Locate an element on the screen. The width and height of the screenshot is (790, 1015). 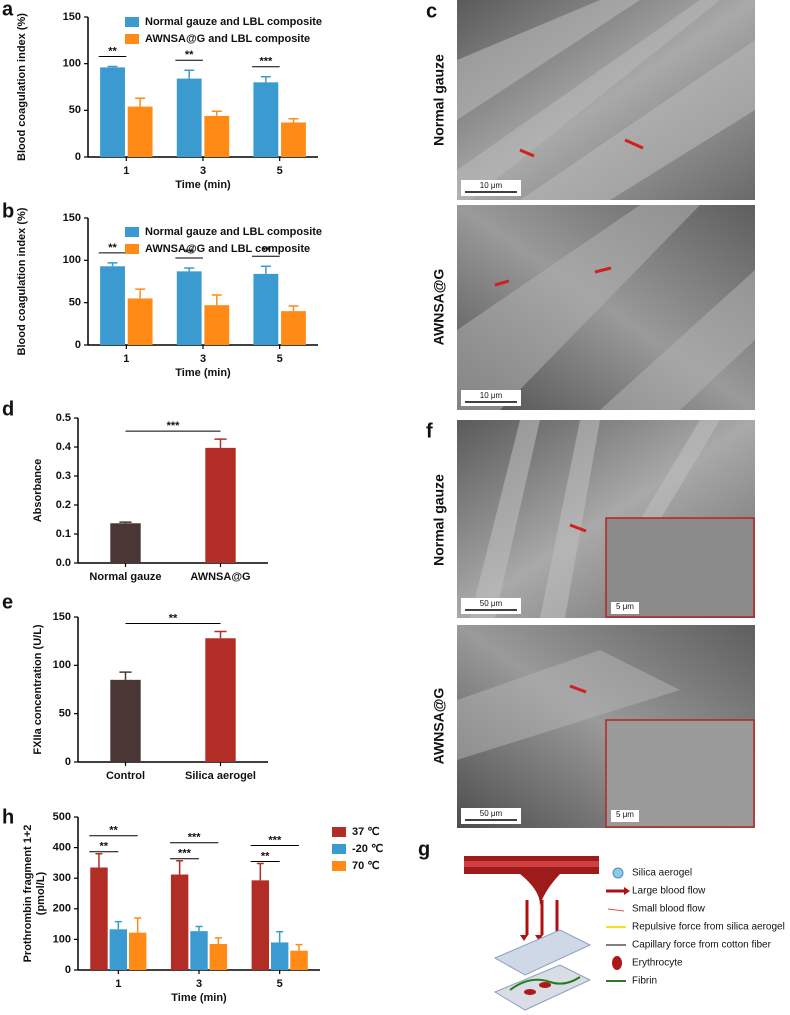
diagram-legend-icons is located at coordinates (618, 924).